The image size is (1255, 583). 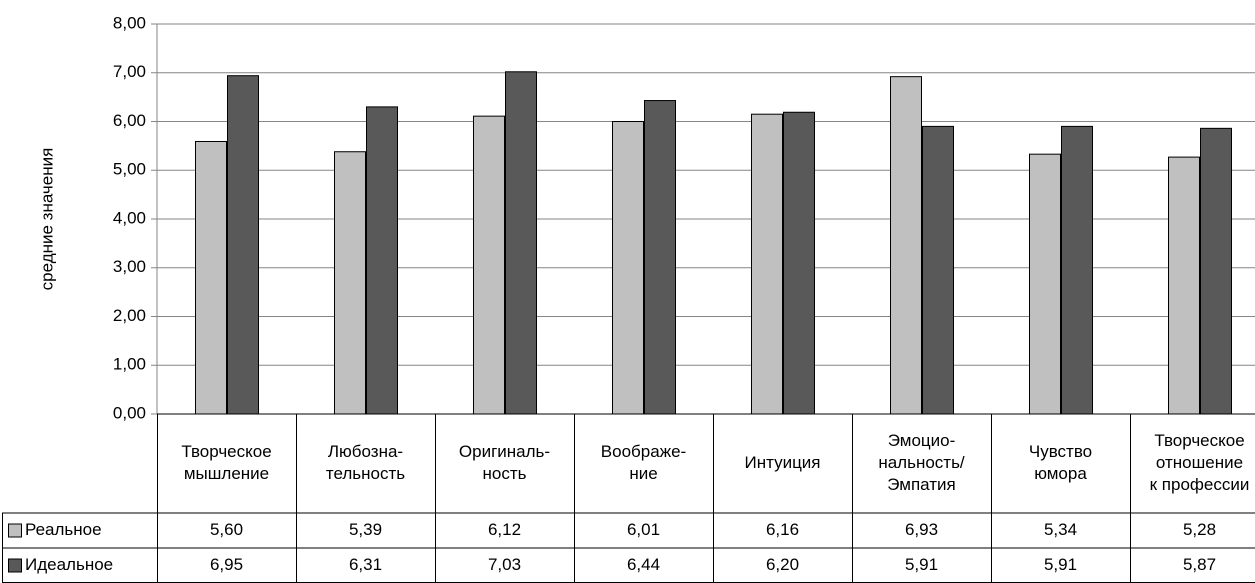 What do you see at coordinates (129, 412) in the screenshot?
I see `y-tick-label: 0,00` at bounding box center [129, 412].